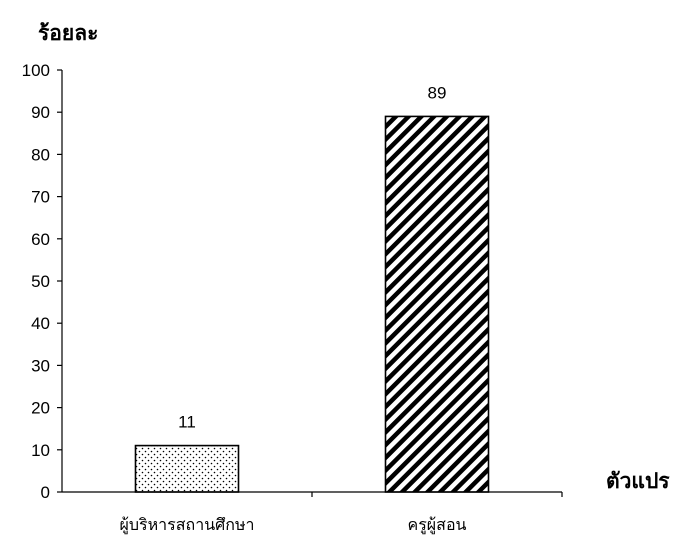  What do you see at coordinates (40, 239) in the screenshot?
I see `y-tick-label: 60` at bounding box center [40, 239].